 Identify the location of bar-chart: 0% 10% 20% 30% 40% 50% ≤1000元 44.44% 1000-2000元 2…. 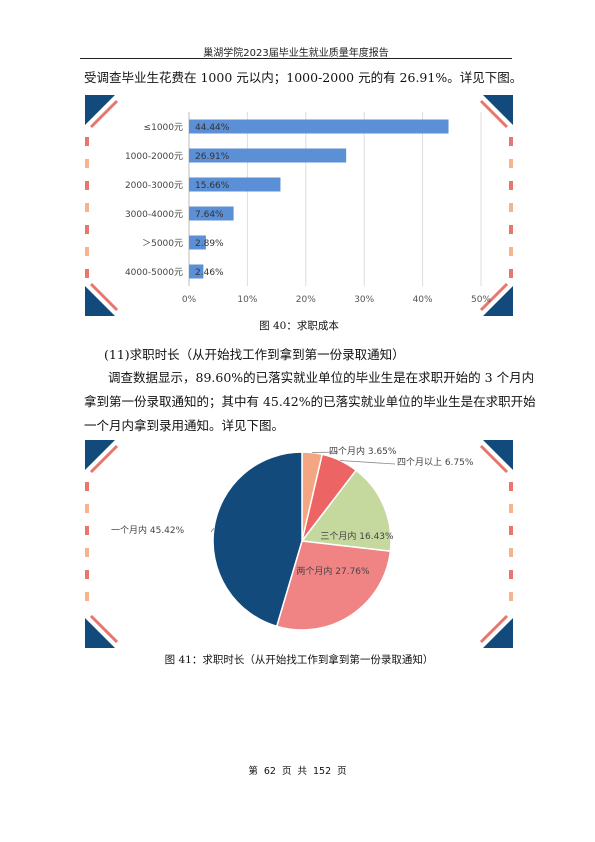
(308, 208).